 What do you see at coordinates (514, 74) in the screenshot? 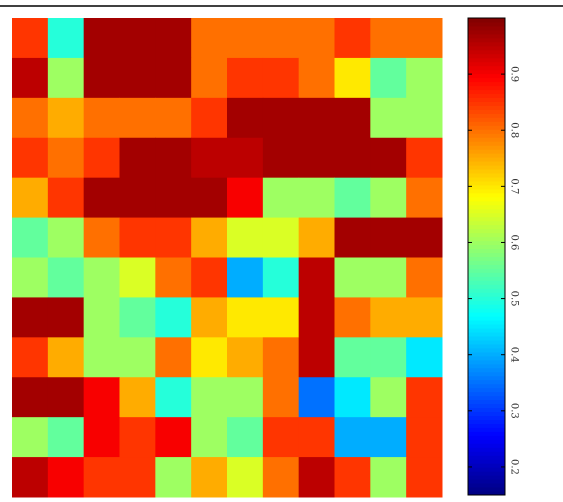
I see `colorbar-tick-label: 0.9` at bounding box center [514, 74].